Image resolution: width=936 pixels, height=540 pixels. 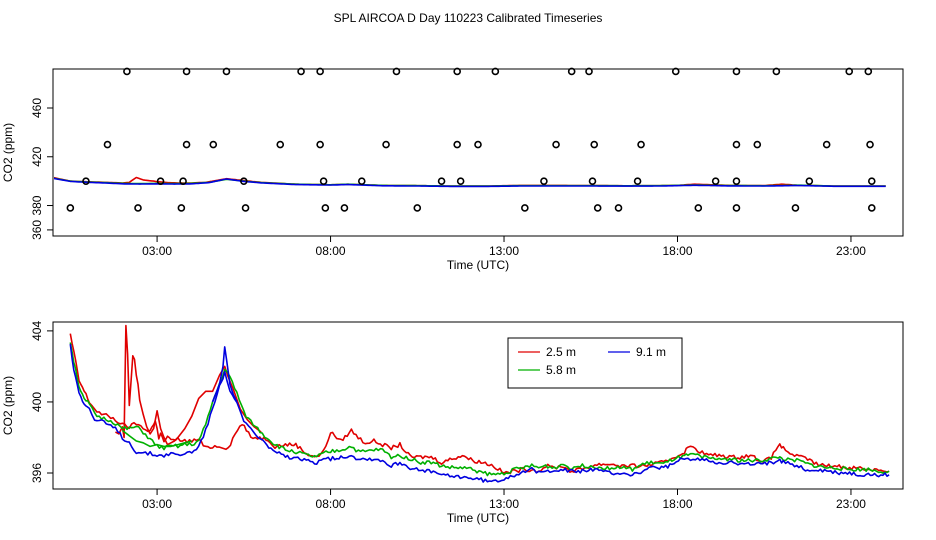 What do you see at coordinates (37, 205) in the screenshot?
I see `y-tick-label: 380` at bounding box center [37, 205].